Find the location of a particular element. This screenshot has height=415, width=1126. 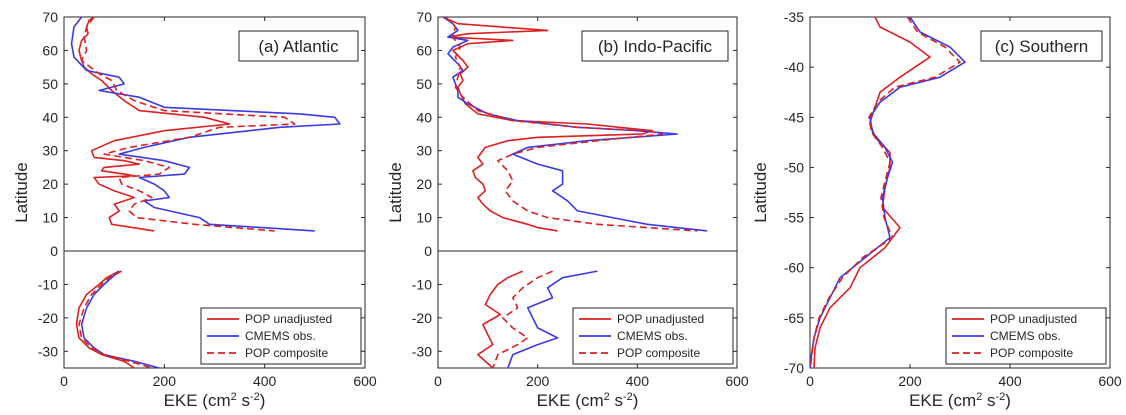

y-tick-label: -55 is located at coordinates (794, 218).